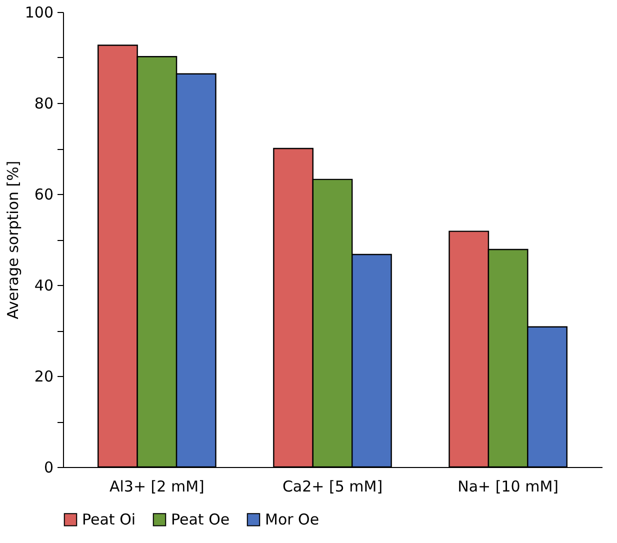 This screenshot has height=543, width=617. Describe the element at coordinates (39, 13) in the screenshot. I see `y-tick-label: 100` at that location.